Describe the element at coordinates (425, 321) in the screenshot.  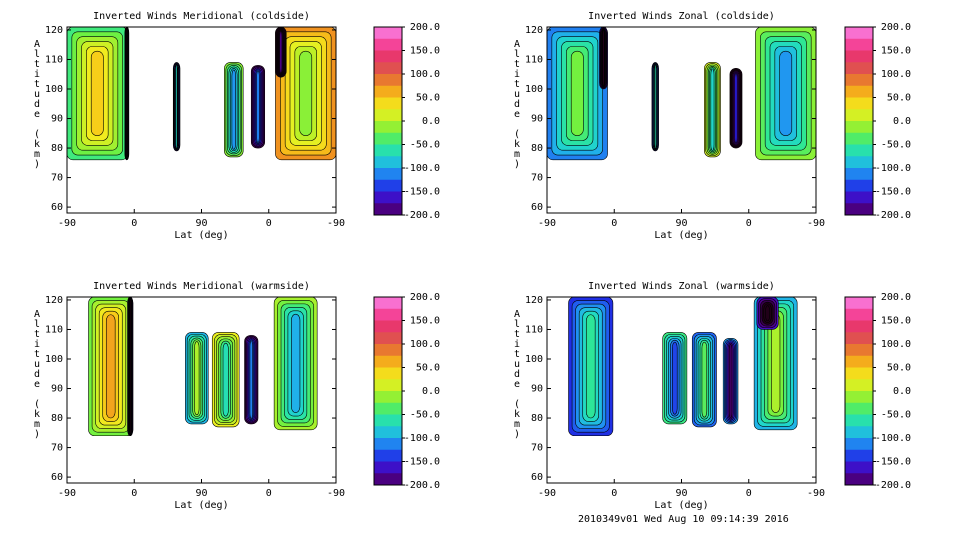
I see `colorbar-tick-label: 150.0` at that location.